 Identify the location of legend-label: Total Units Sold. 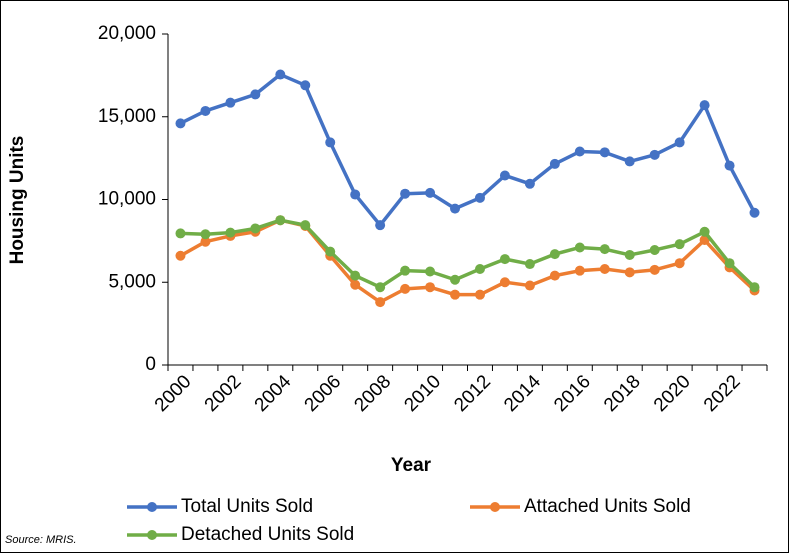
(247, 506).